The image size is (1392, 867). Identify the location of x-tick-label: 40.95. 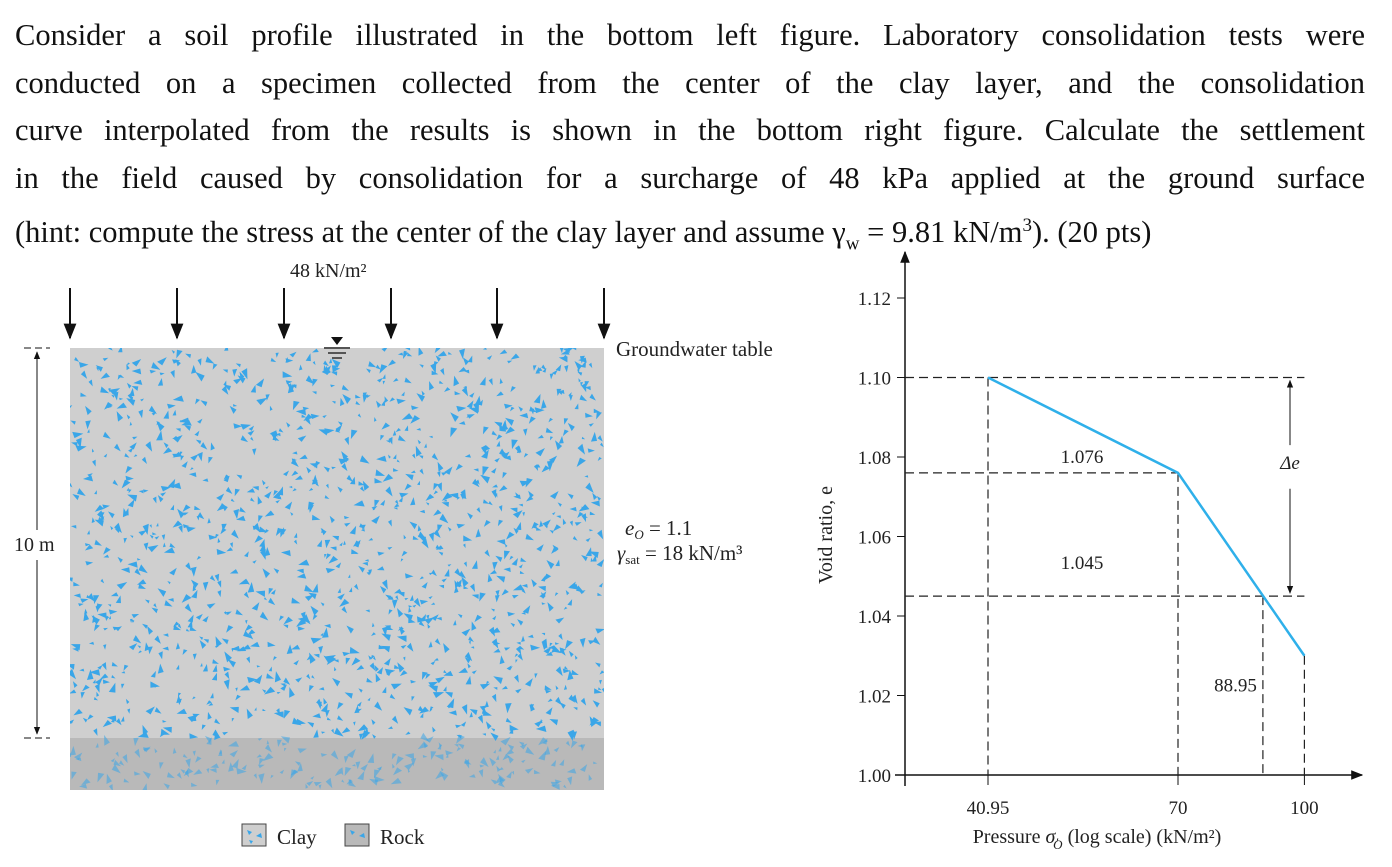
(988, 808).